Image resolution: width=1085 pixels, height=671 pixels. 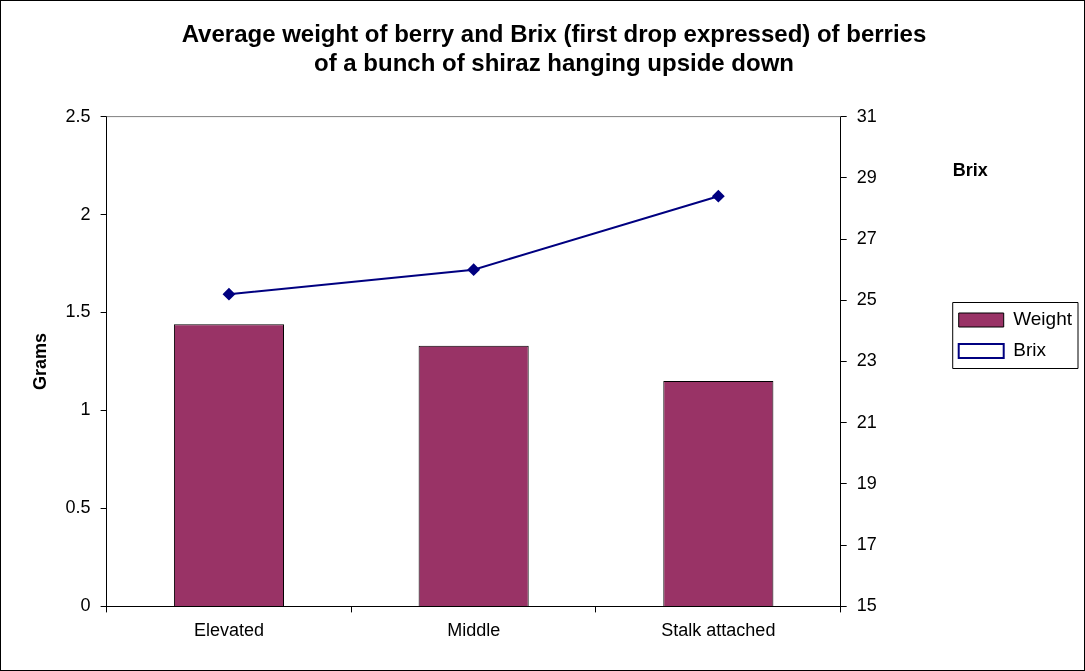 What do you see at coordinates (78, 507) in the screenshot?
I see `y-tick-label: 0.5` at bounding box center [78, 507].